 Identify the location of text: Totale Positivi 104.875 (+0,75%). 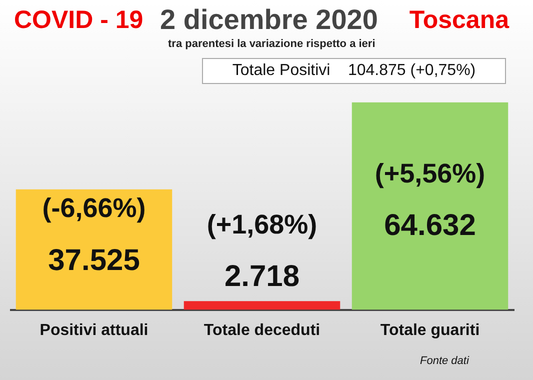
(354, 71).